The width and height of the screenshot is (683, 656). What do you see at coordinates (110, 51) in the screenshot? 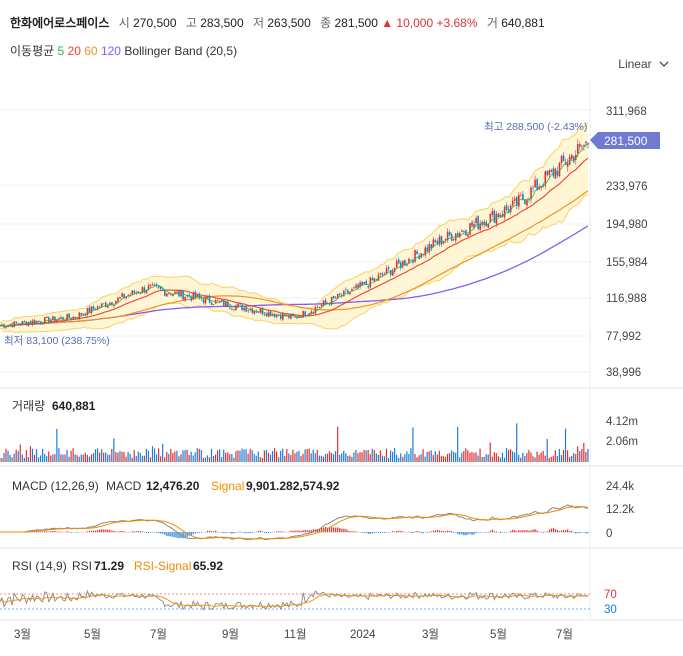
I see `ma120-label: 120` at bounding box center [110, 51].